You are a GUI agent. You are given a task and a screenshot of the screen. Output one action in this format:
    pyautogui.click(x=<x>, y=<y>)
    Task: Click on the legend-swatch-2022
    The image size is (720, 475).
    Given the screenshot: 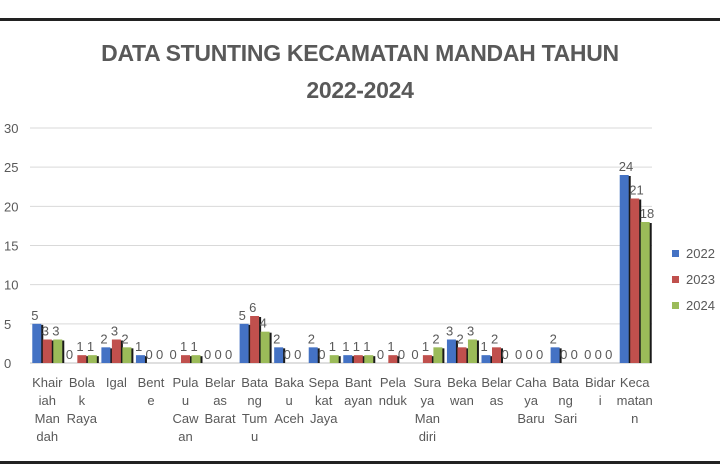 What is the action you would take?
    pyautogui.click(x=675, y=253)
    